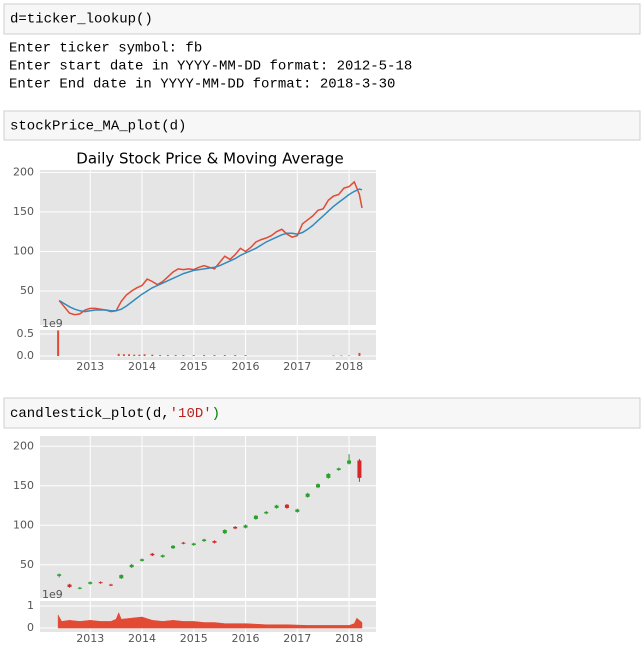 The width and height of the screenshot is (643, 654). What do you see at coordinates (105, 49) in the screenshot?
I see `output-line: Enter ticker symbol: fb` at bounding box center [105, 49].